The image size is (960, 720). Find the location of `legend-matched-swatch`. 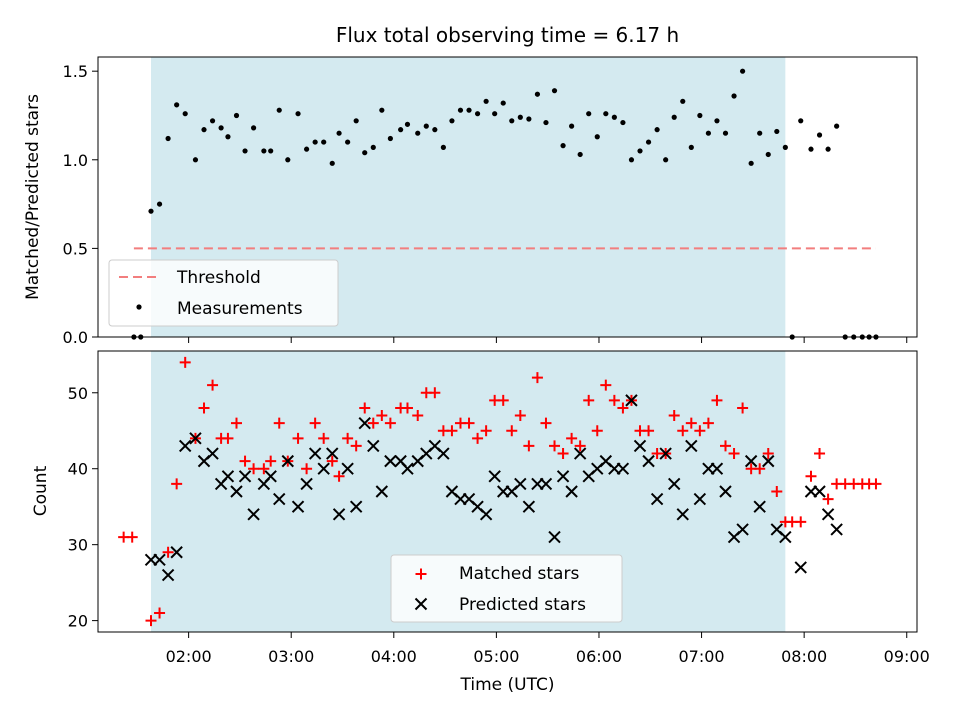

legend-matched-swatch is located at coordinates (421, 574).